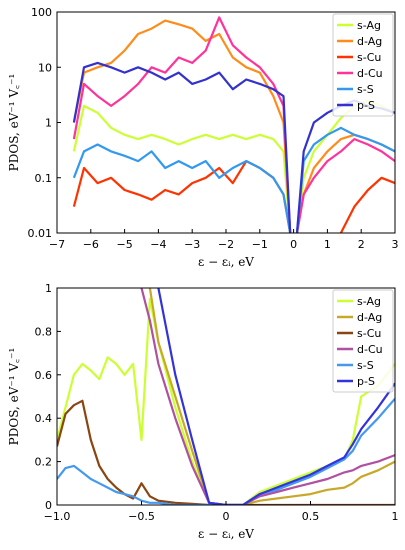 The image size is (405, 550). Describe the element at coordinates (44, 331) in the screenshot. I see `y-tick-label: 0.8` at that location.